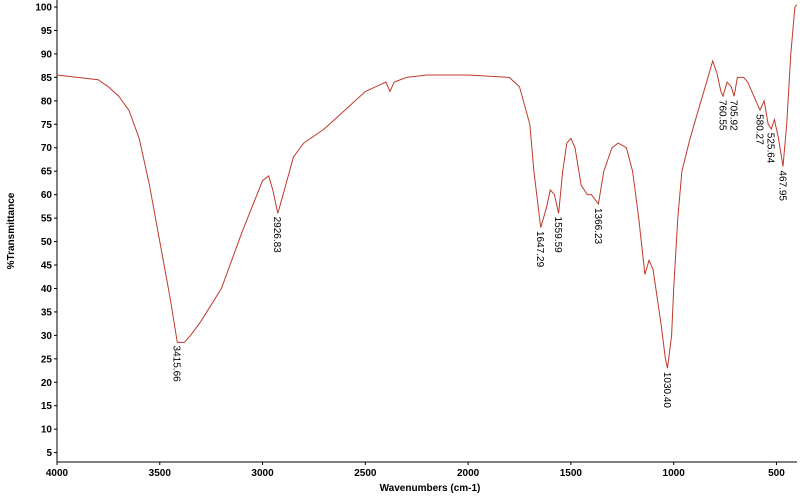 The image size is (800, 500). Describe the element at coordinates (597, 226) in the screenshot. I see `peak-label: 1366.23` at that location.